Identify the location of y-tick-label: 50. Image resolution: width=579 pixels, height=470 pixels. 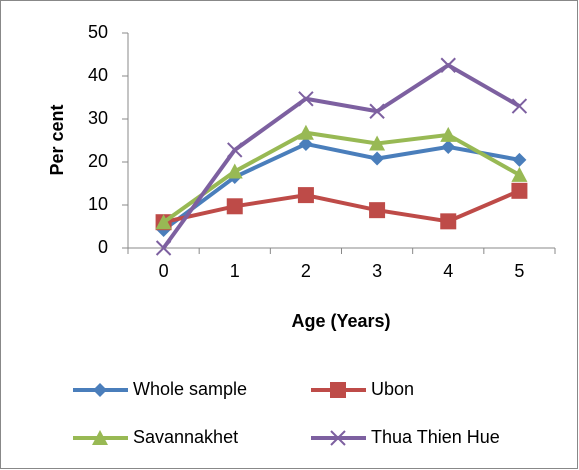
(98, 32).